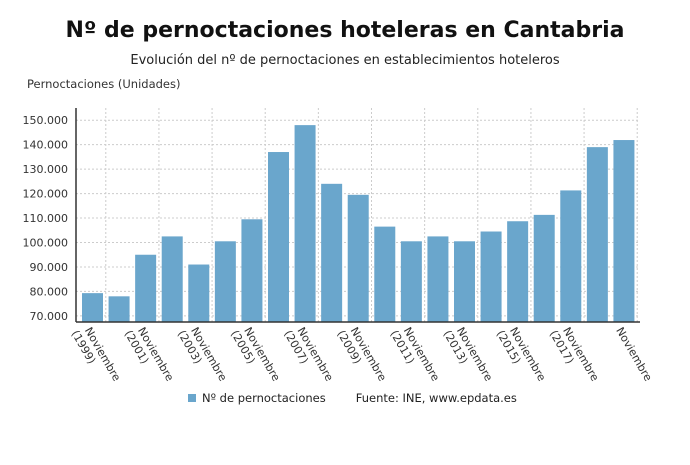 The height and width of the screenshot is (465, 690). I want to click on y-tick-label: 90.000, so click(49, 267).